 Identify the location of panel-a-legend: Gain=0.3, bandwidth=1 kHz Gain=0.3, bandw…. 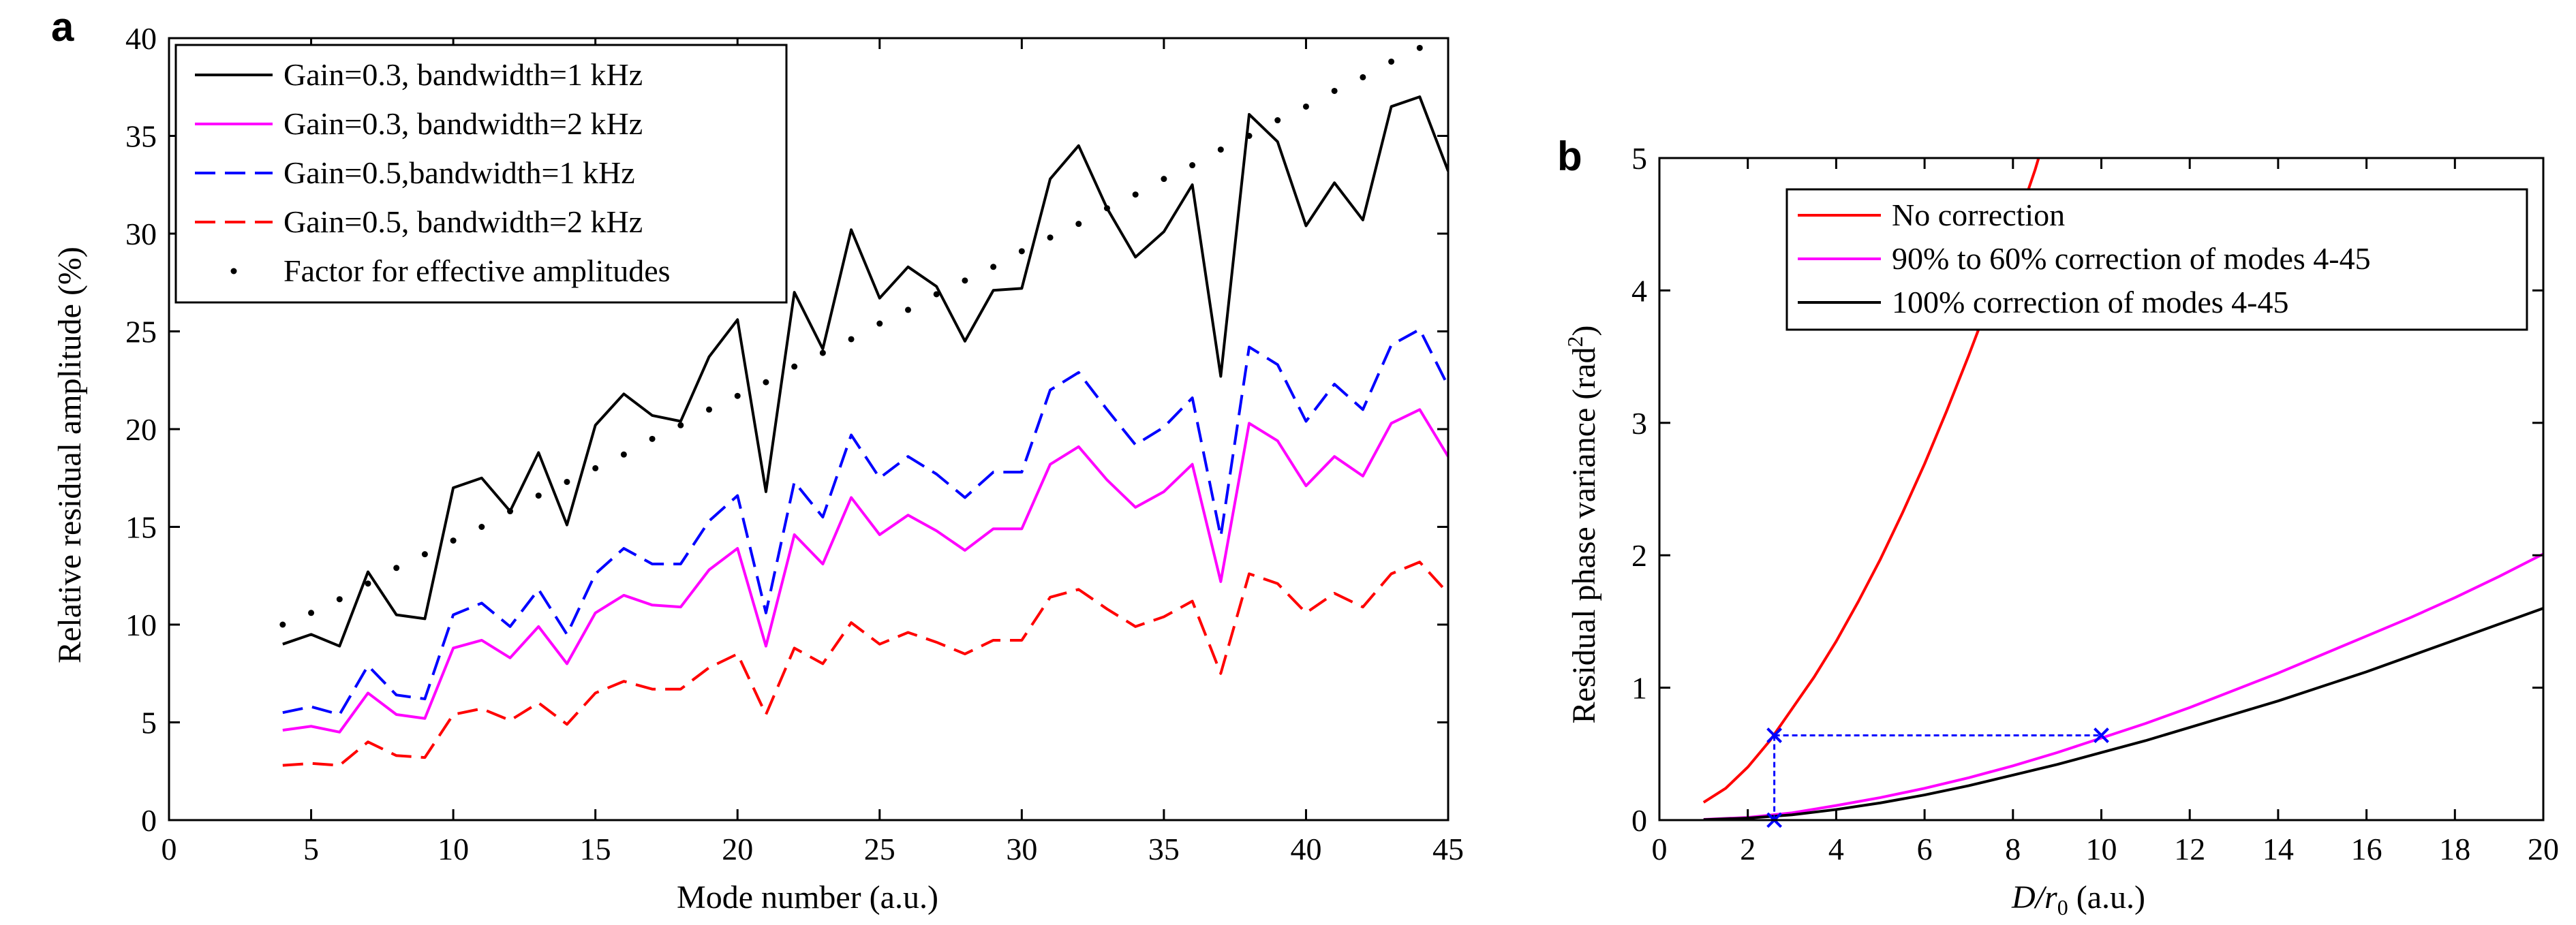
(481, 174).